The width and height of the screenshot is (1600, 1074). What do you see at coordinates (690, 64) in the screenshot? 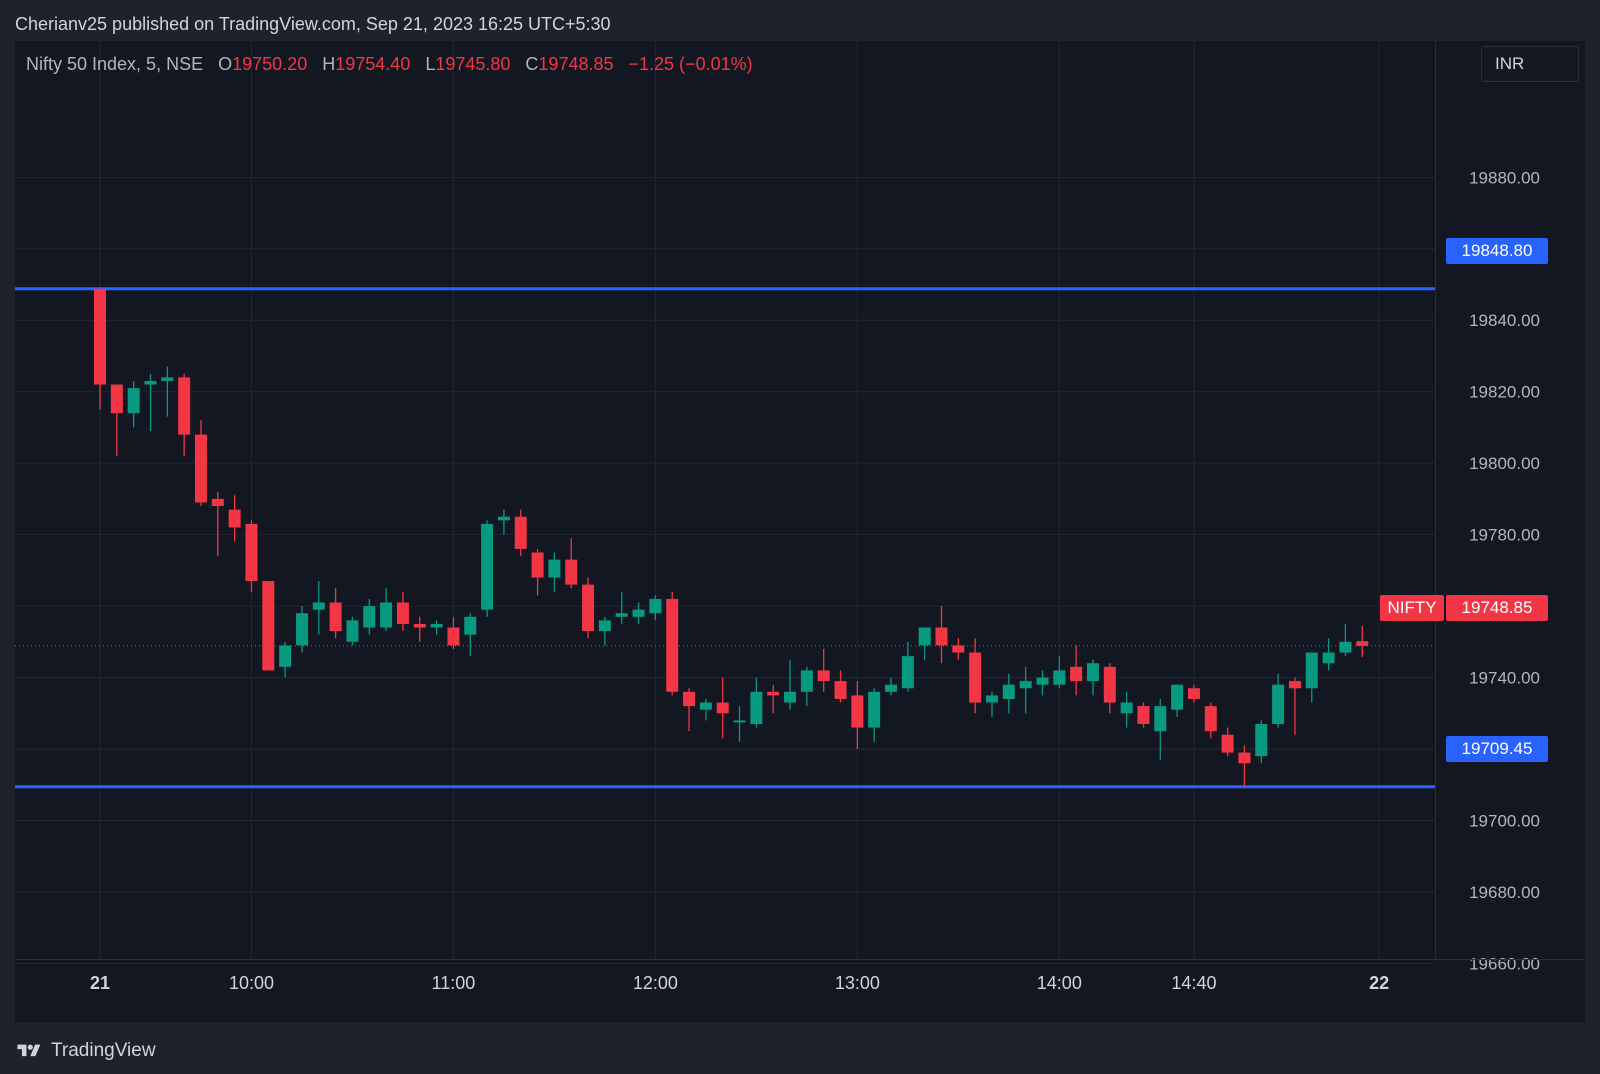
I see `legend-change: −1.25 (−0.01%)` at bounding box center [690, 64].